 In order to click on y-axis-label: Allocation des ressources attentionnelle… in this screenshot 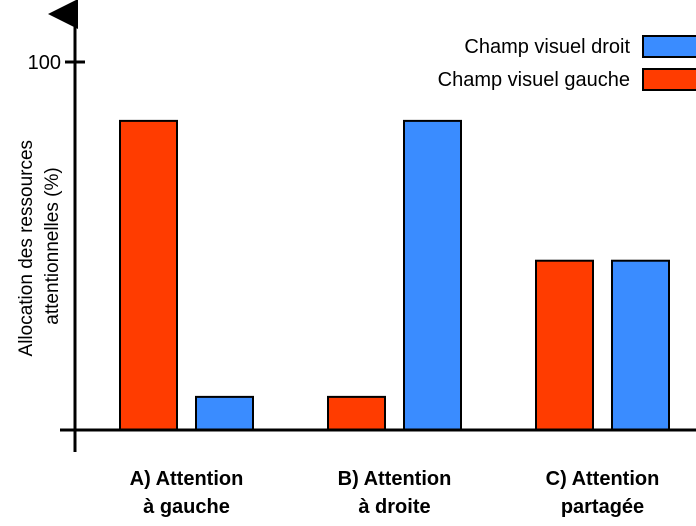, I will do `click(39, 246)`.